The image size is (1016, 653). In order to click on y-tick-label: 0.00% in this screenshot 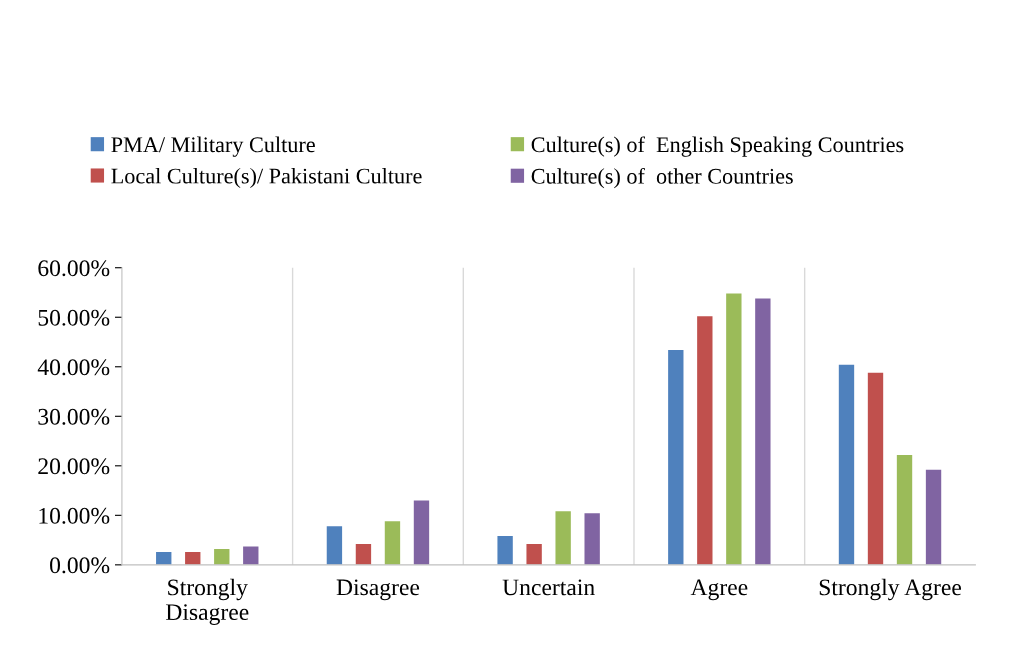, I will do `click(80, 565)`.